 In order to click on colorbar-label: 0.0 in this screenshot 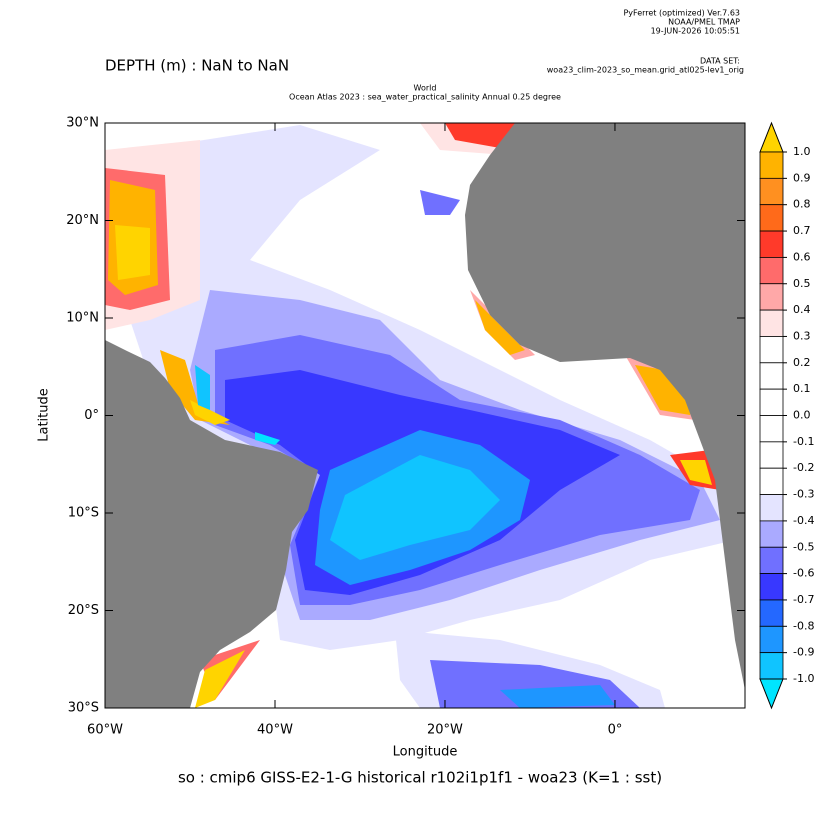, I will do `click(802, 415)`.